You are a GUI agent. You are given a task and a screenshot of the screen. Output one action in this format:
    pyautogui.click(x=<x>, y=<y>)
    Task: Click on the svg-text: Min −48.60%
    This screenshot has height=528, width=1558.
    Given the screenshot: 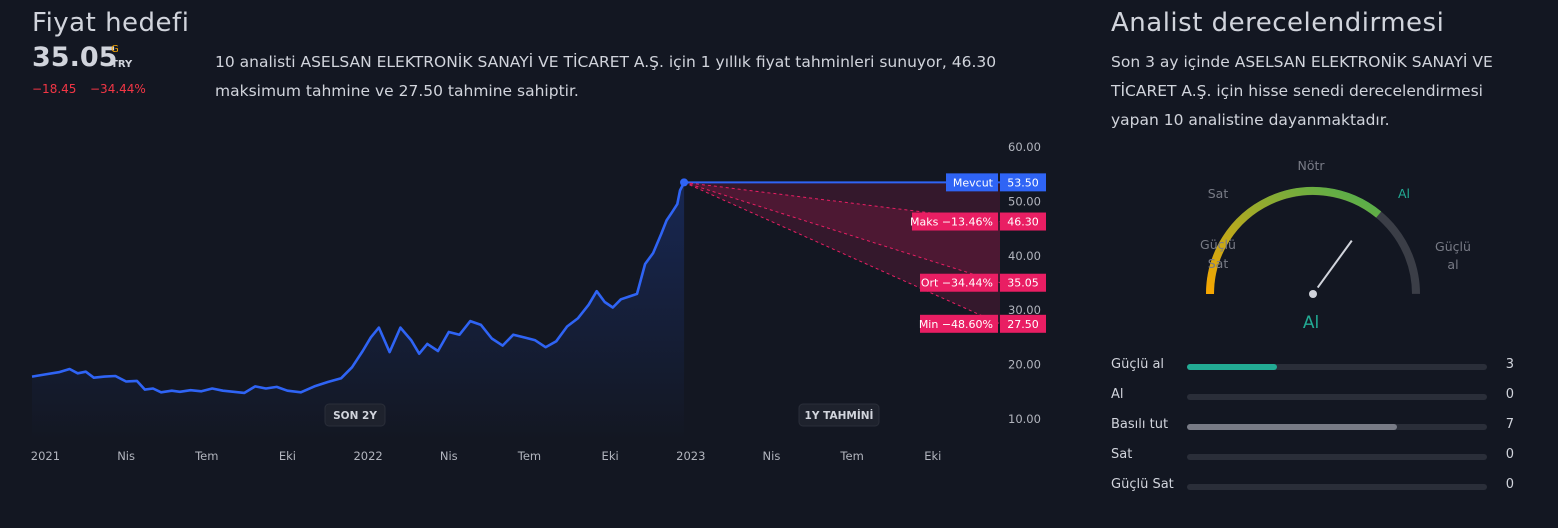 What is the action you would take?
    pyautogui.click(x=956, y=324)
    